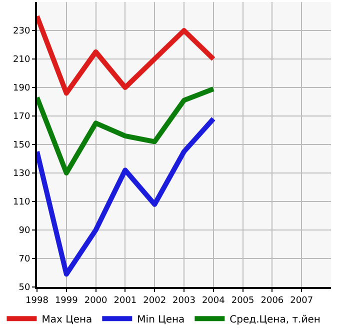 This screenshot has height=335, width=345. What do you see at coordinates (272, 301) in the screenshot?
I see `x-tick-label: 2006` at bounding box center [272, 301].